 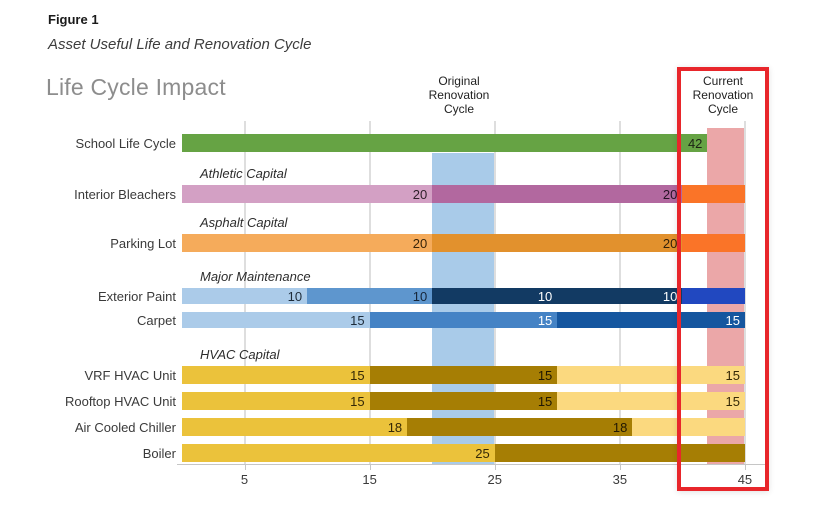 I want to click on group-label: Athletic Capital, so click(x=243, y=173).